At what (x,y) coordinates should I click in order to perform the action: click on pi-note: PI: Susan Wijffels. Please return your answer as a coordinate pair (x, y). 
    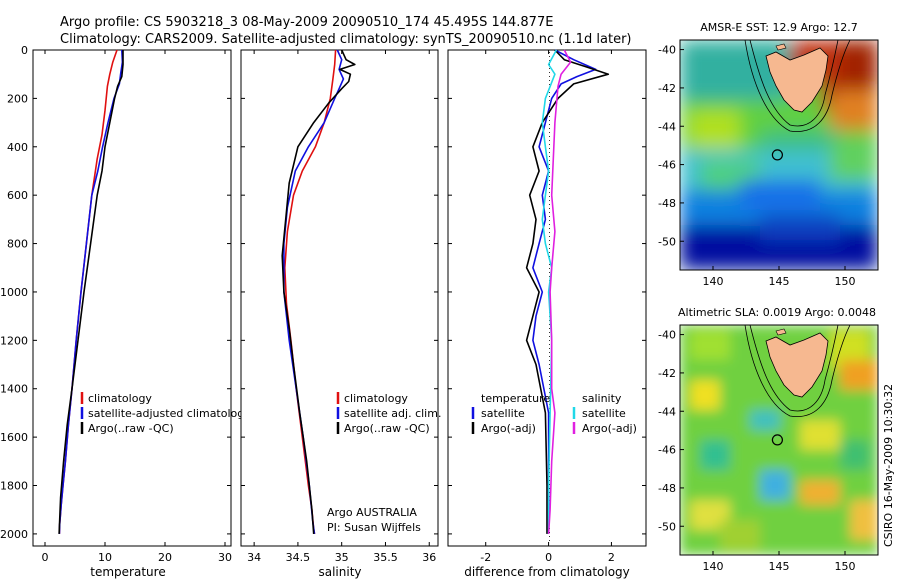
    Looking at the image, I should click on (374, 527).